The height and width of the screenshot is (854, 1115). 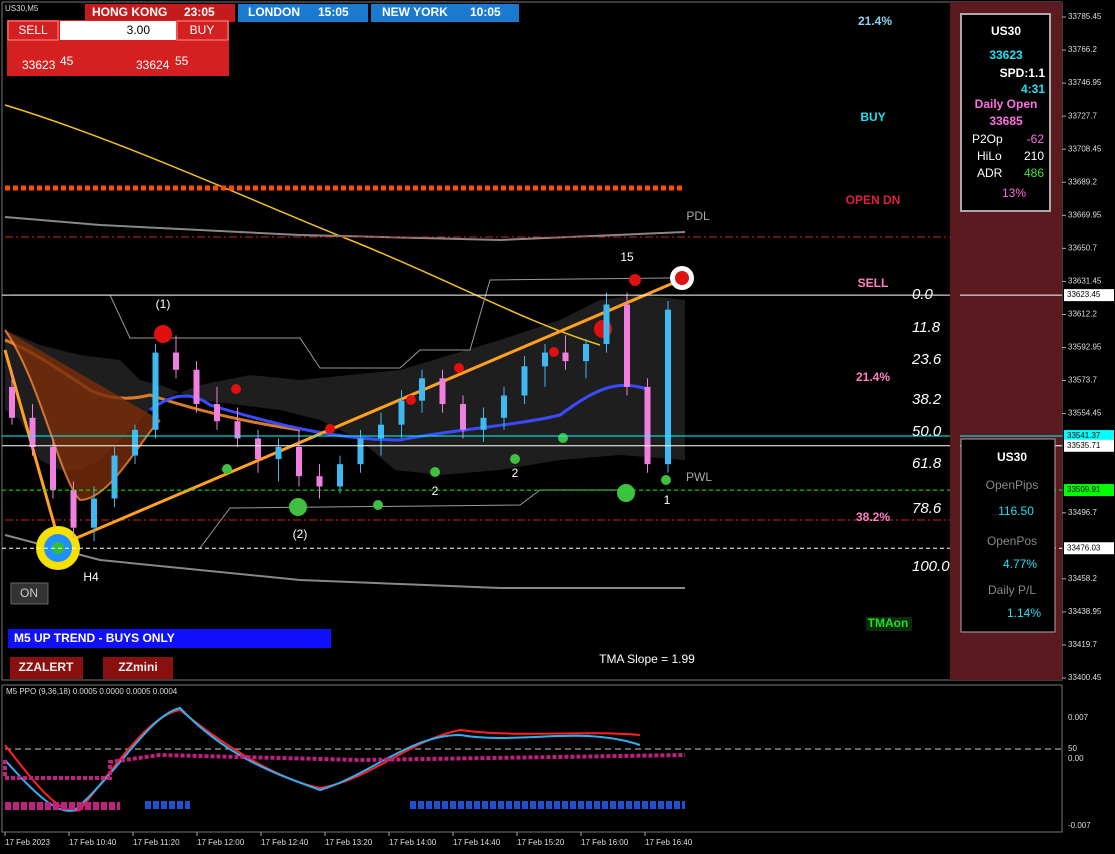 What do you see at coordinates (682, 278) in the screenshot?
I see `signal-dot` at bounding box center [682, 278].